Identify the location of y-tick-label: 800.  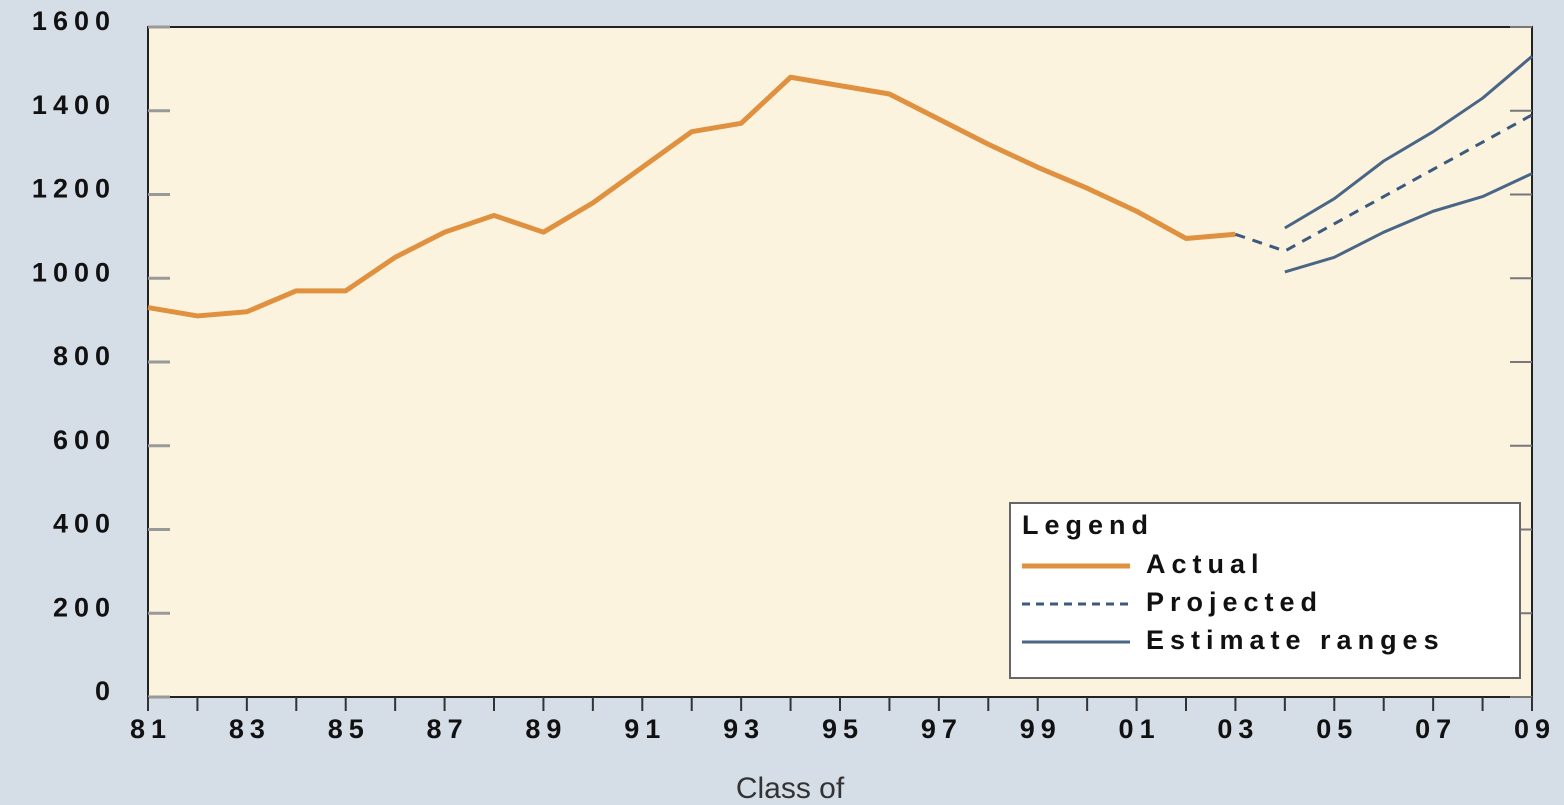
(84, 356).